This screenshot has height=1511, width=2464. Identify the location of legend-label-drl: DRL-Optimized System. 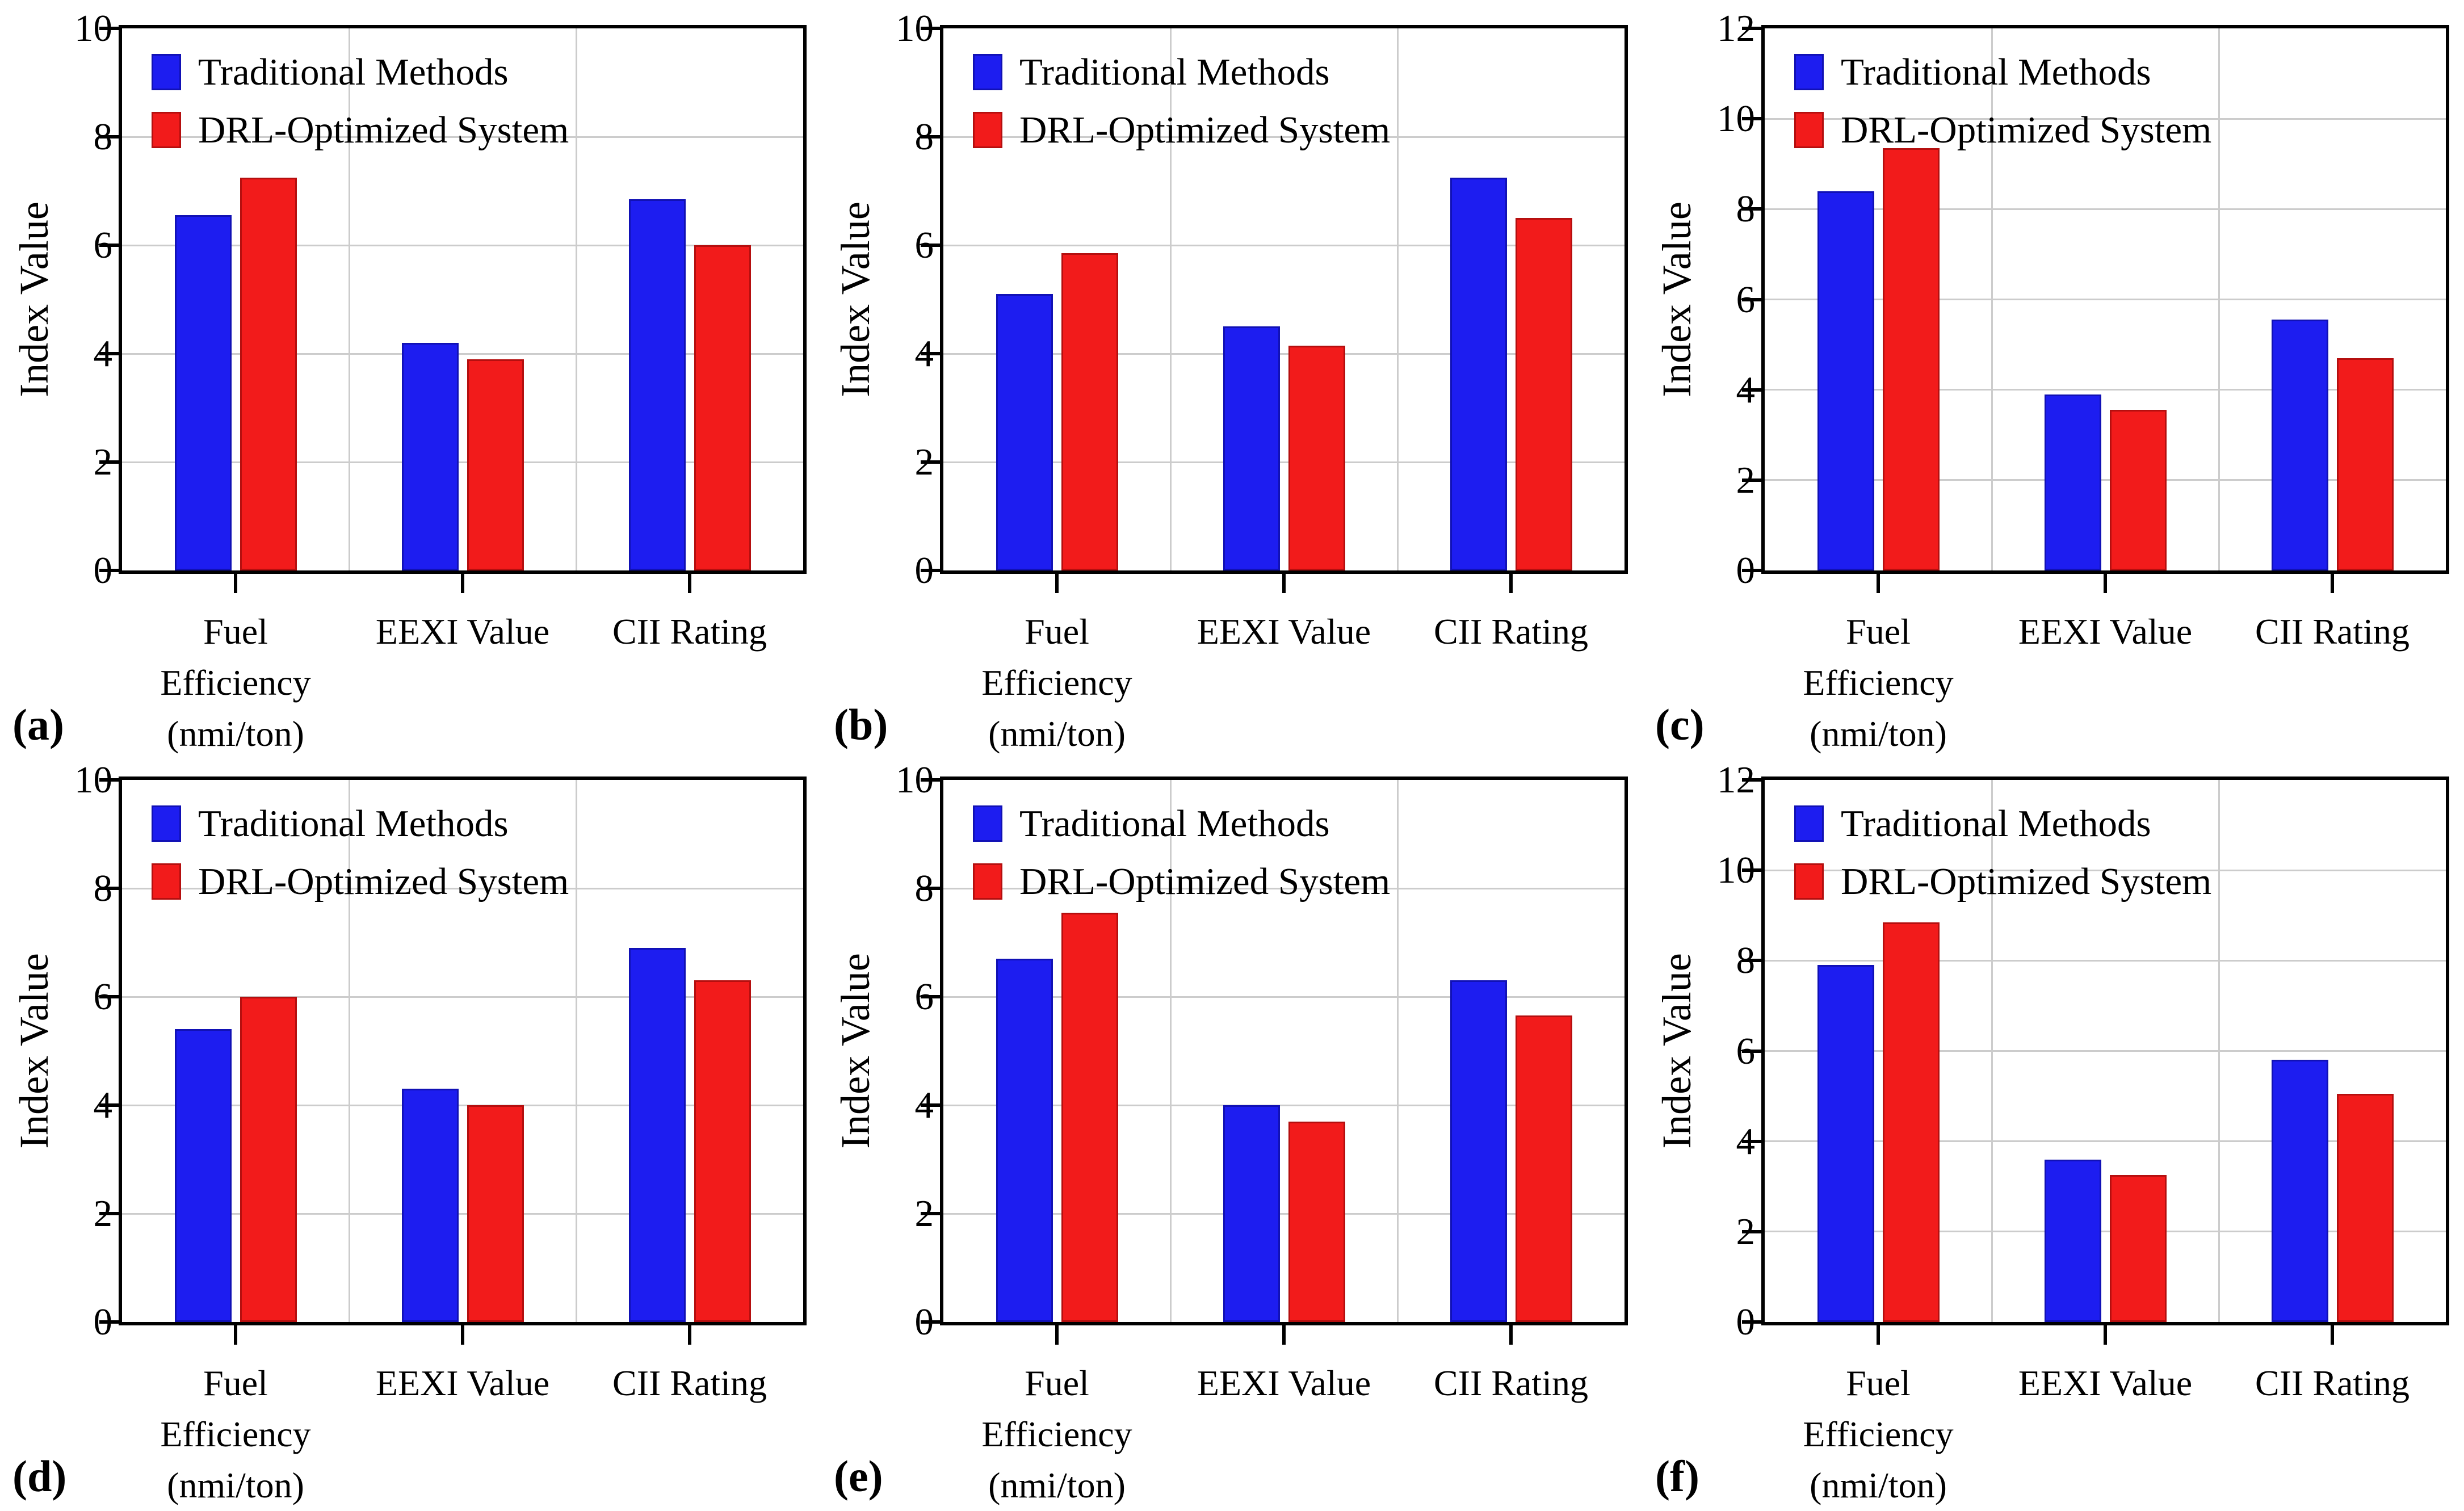
(2027, 129).